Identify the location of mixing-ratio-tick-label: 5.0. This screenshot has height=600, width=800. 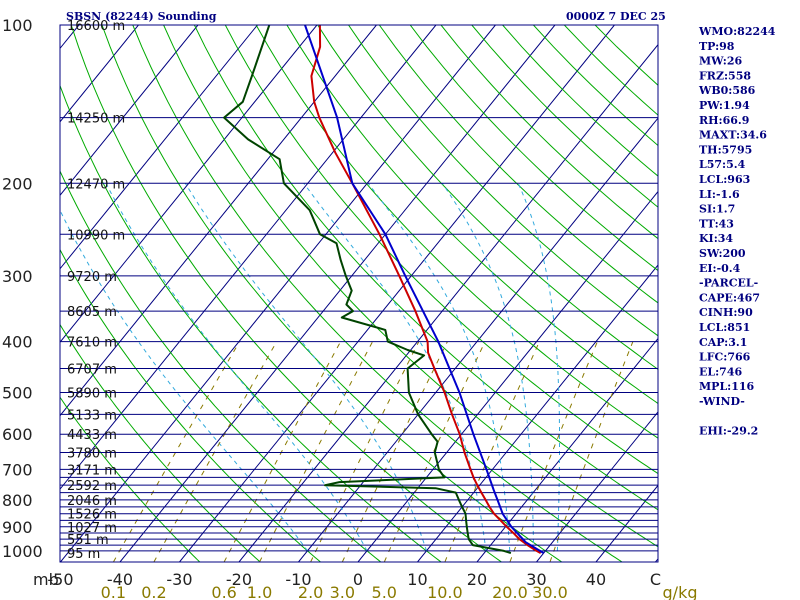
(384, 591).